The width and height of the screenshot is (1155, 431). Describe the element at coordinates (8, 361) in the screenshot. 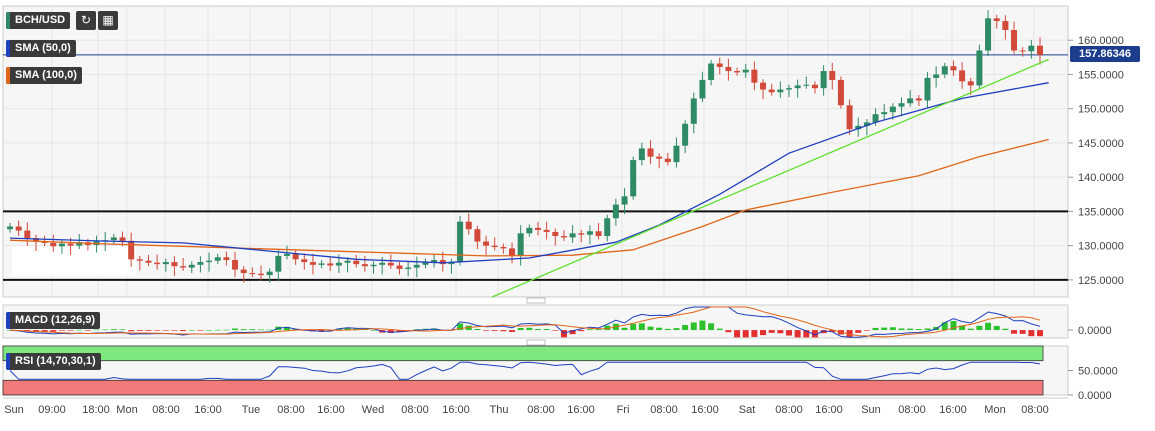

I see `rsi-color-marker` at that location.